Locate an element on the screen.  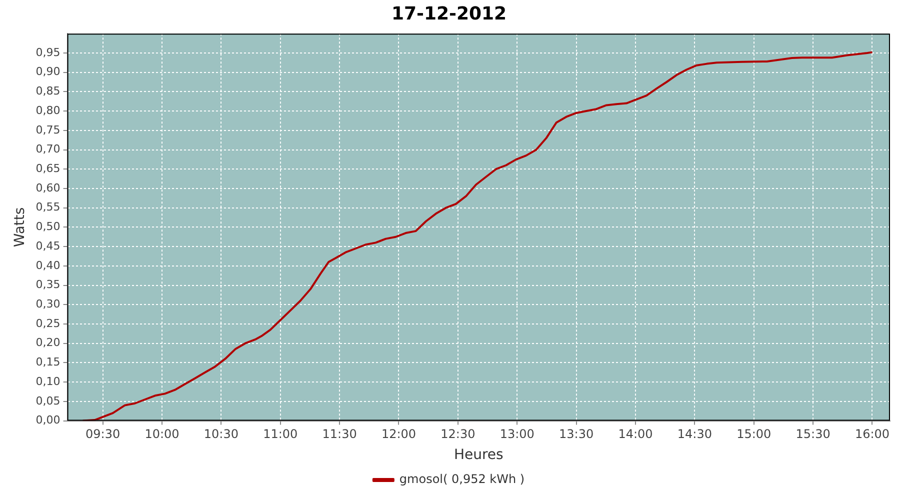
y-tick-label: 0,00 is located at coordinates (48, 420).